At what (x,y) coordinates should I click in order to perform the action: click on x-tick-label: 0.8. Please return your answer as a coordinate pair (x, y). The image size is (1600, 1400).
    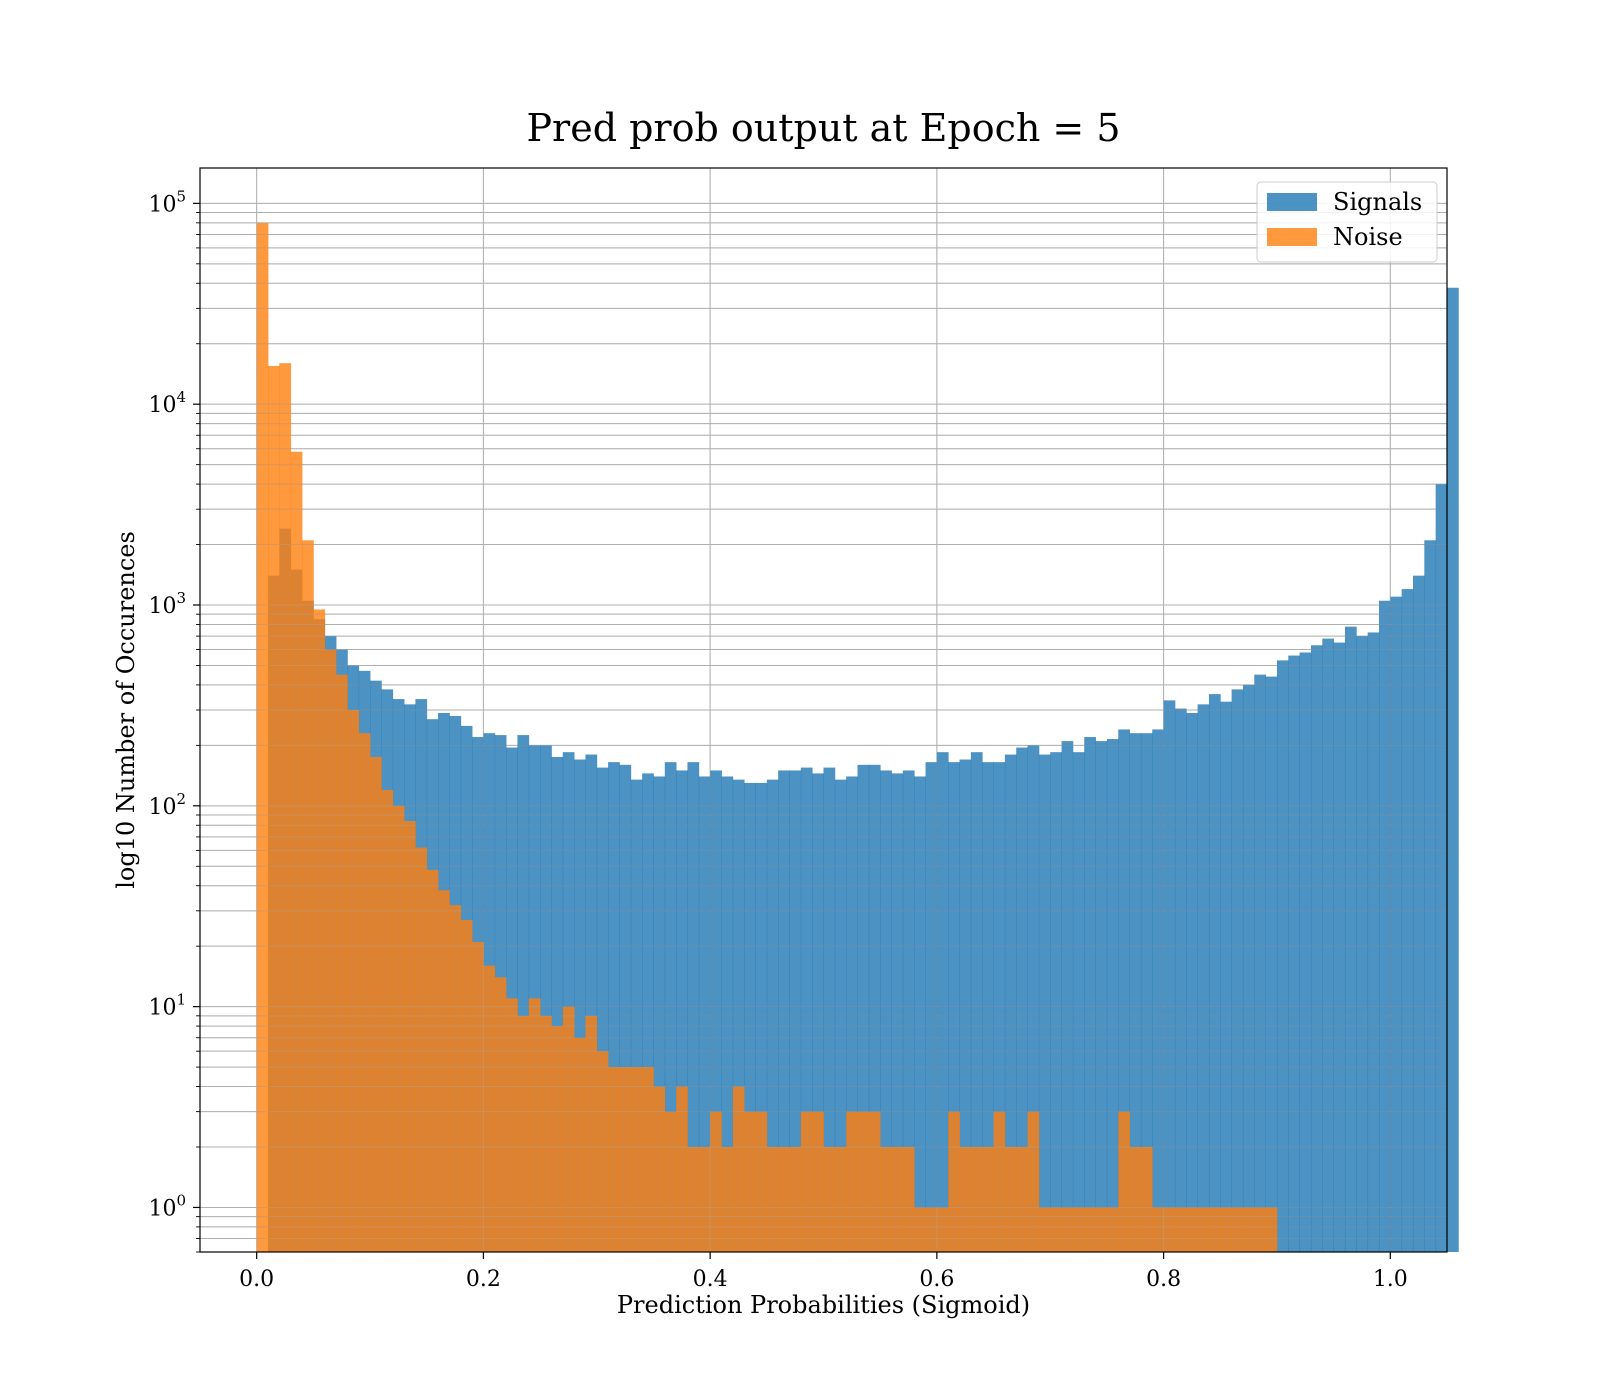
    Looking at the image, I should click on (1163, 1279).